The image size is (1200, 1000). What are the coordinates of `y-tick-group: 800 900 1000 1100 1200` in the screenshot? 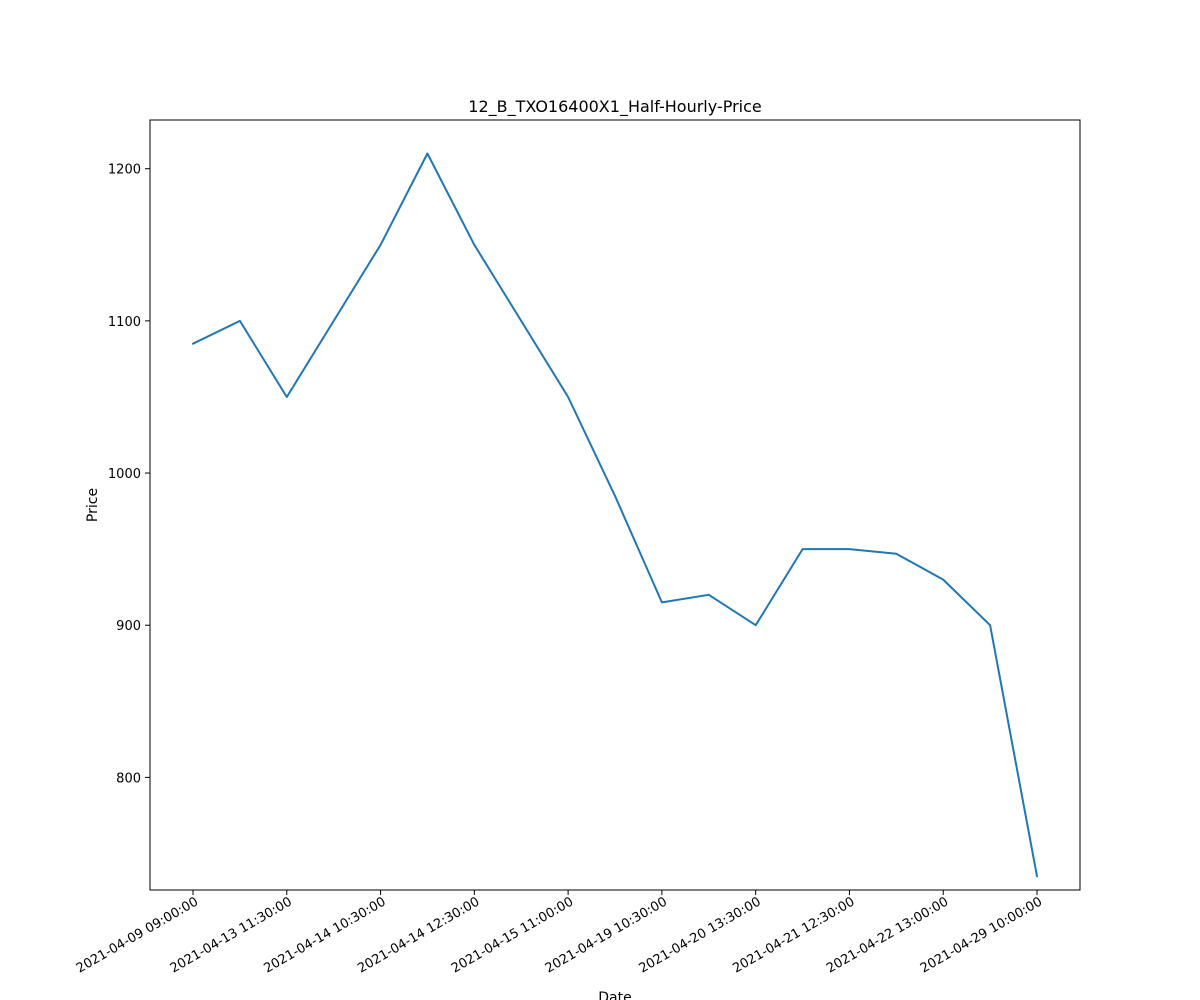 It's located at (129, 474).